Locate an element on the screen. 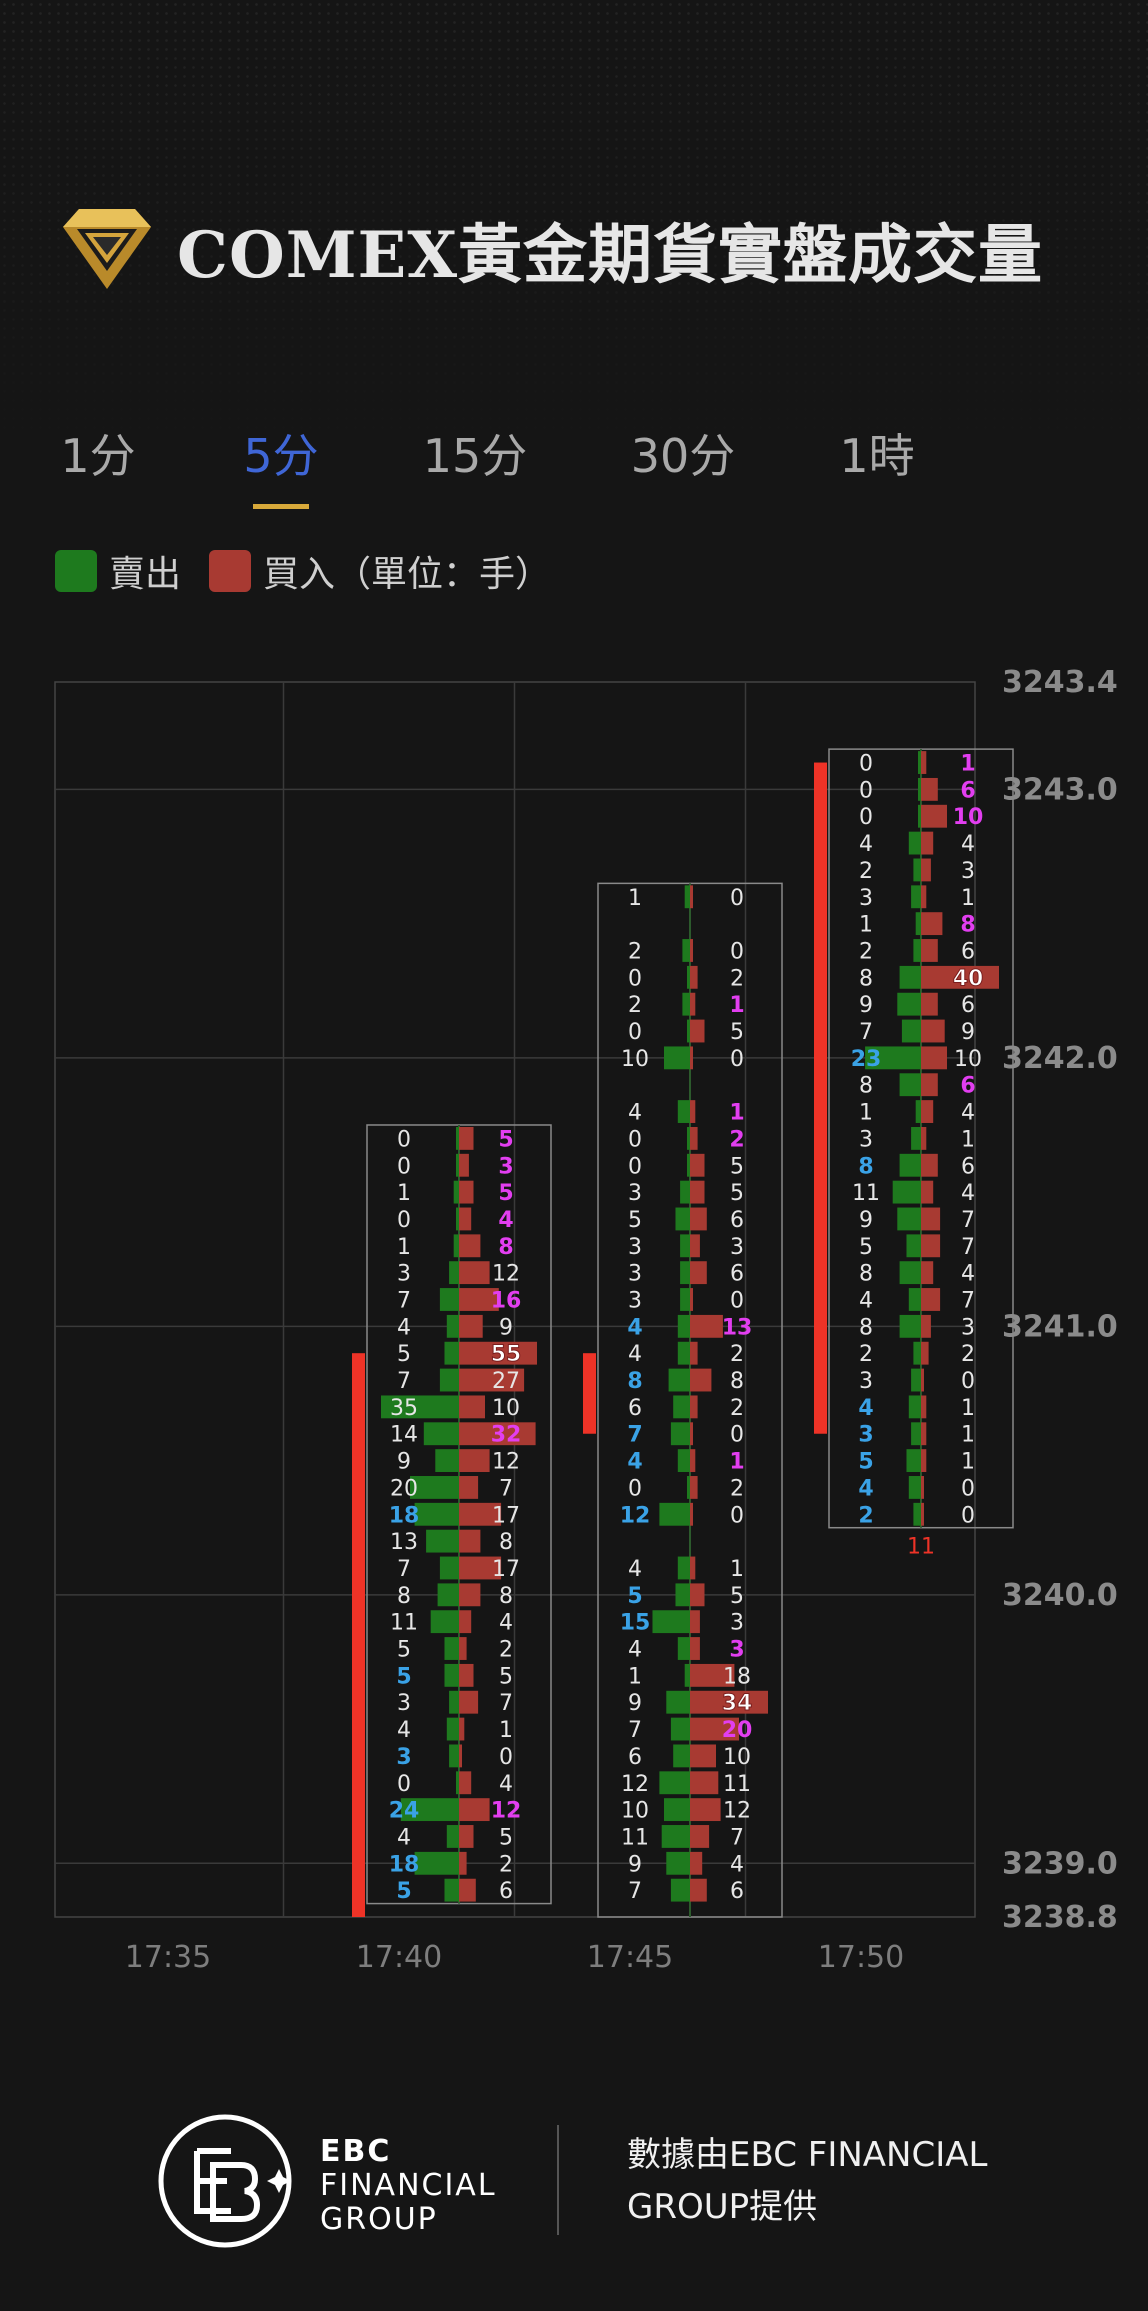 The height and width of the screenshot is (2311, 1148). candle-body is located at coordinates (358, 1635).